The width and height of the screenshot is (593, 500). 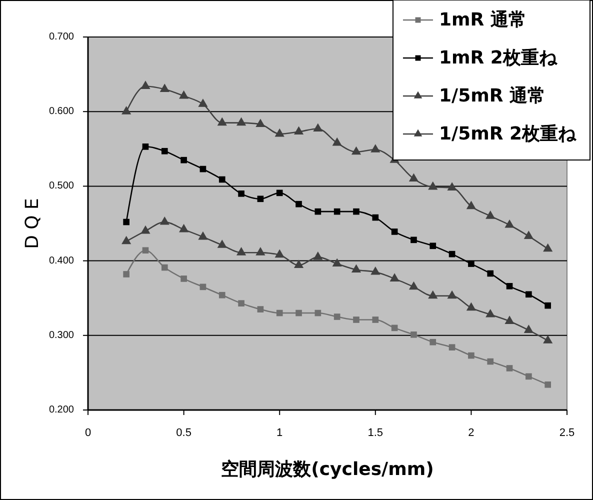 What do you see at coordinates (61, 186) in the screenshot?
I see `y-tick-label: 0.500` at bounding box center [61, 186].